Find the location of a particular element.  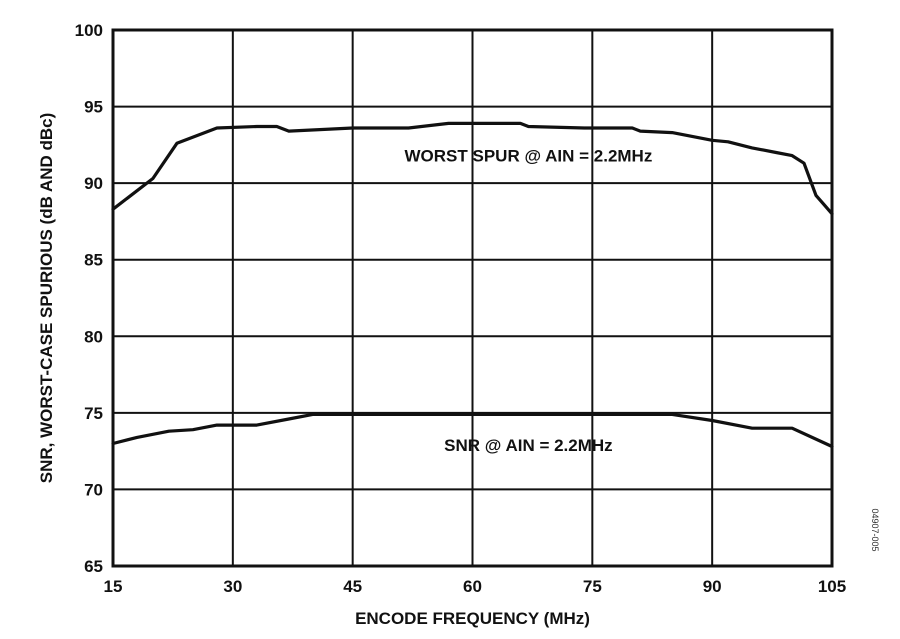

x-tick-label: 30 is located at coordinates (232, 586).